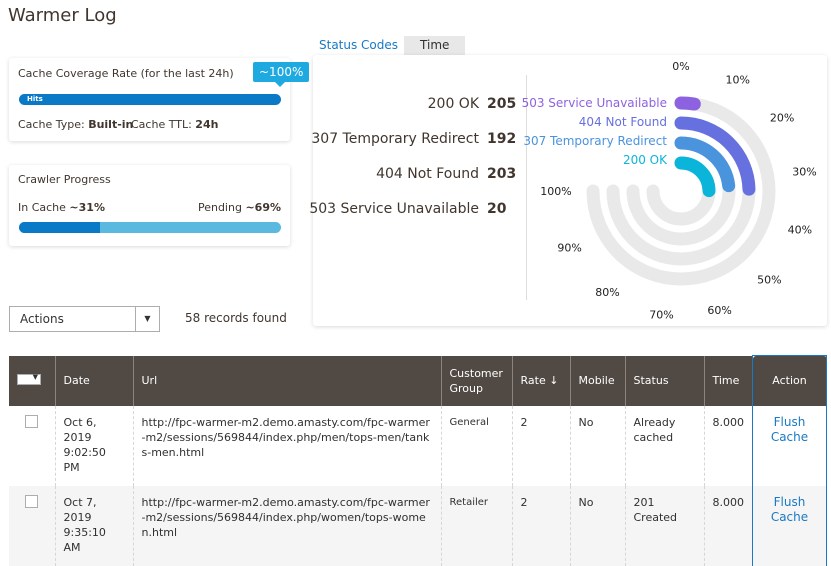 This screenshot has height=566, width=831. I want to click on status-label: 200 OK, so click(453, 104).